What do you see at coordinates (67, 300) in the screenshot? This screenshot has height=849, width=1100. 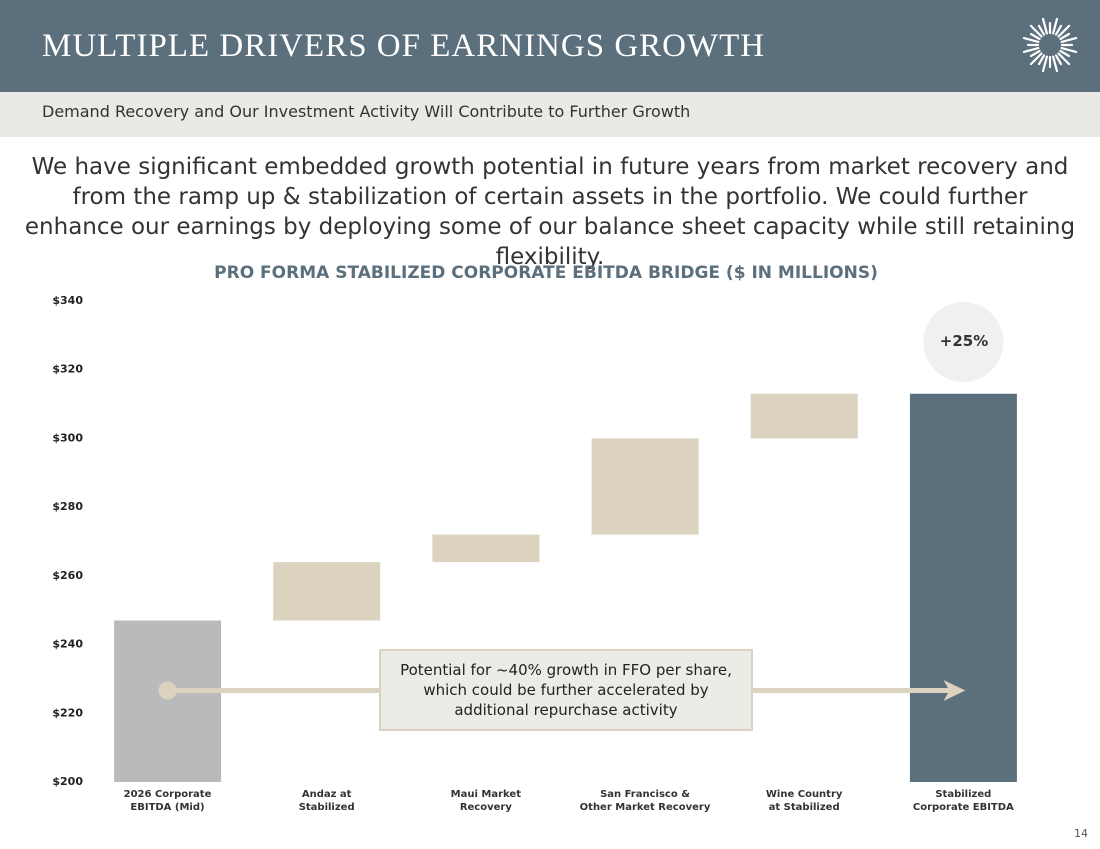 I see `y-tick-label: $340` at bounding box center [67, 300].